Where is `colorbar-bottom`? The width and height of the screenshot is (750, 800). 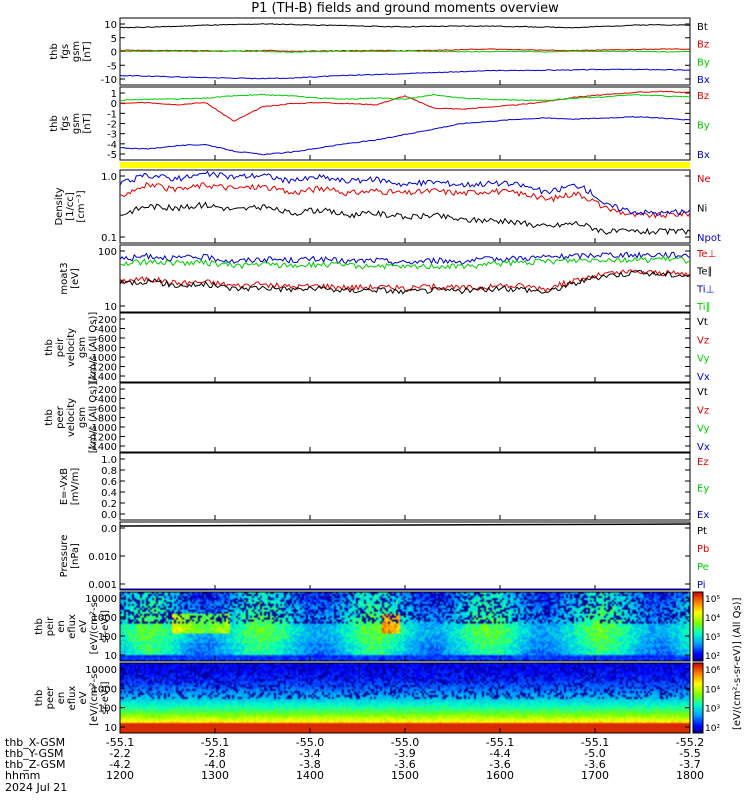 colorbar-bottom is located at coordinates (698, 698).